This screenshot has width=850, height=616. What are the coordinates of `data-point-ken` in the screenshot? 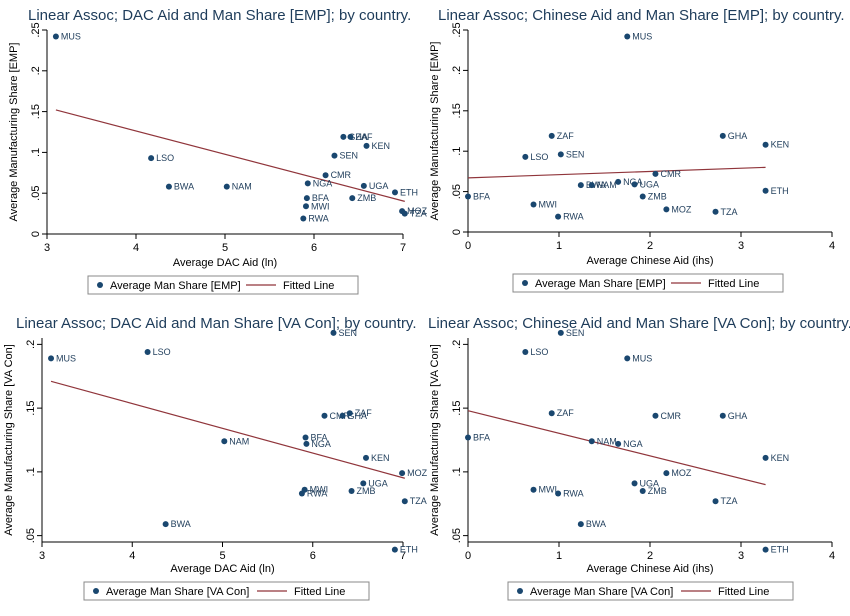 It's located at (365, 457).